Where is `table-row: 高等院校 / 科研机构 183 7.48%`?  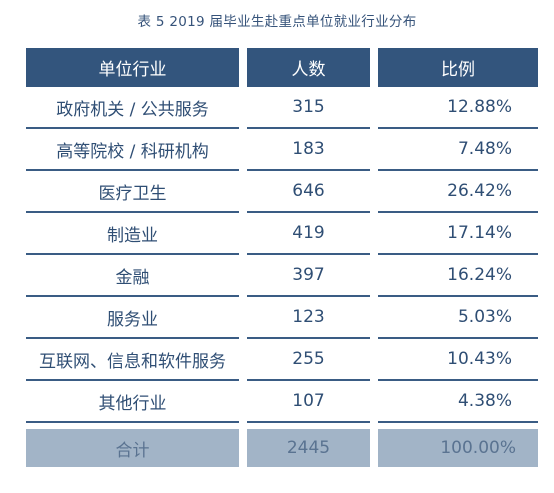 table-row: 高等院校 / 科研机构 183 7.48% is located at coordinates (282, 150).